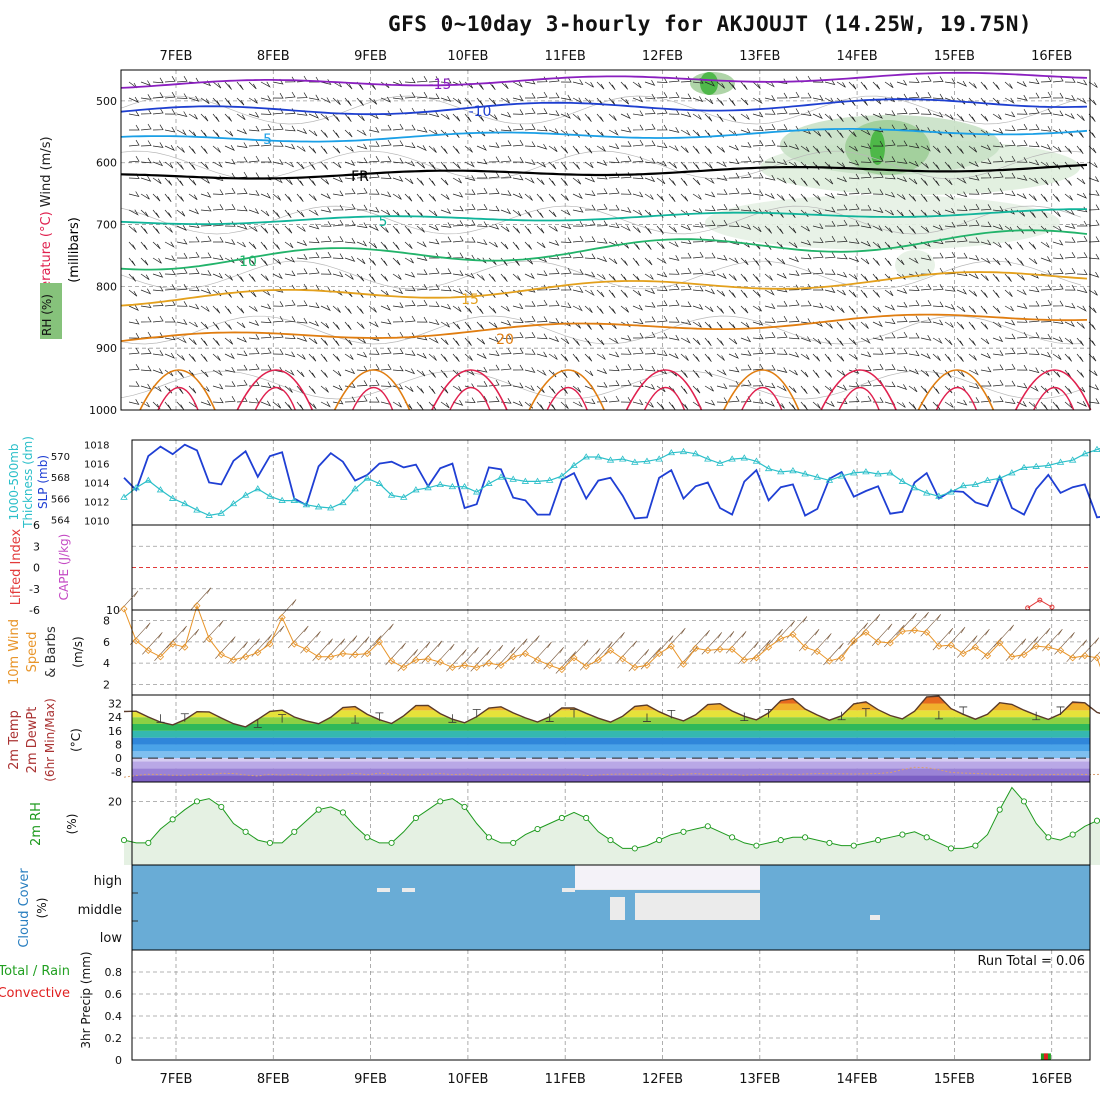  I want to click on temperature-contour-label: 20, so click(505, 340).